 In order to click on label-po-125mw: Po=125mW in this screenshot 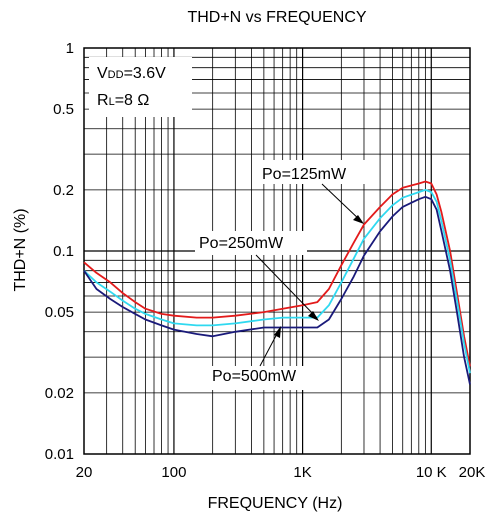, I will do `click(304, 174)`.